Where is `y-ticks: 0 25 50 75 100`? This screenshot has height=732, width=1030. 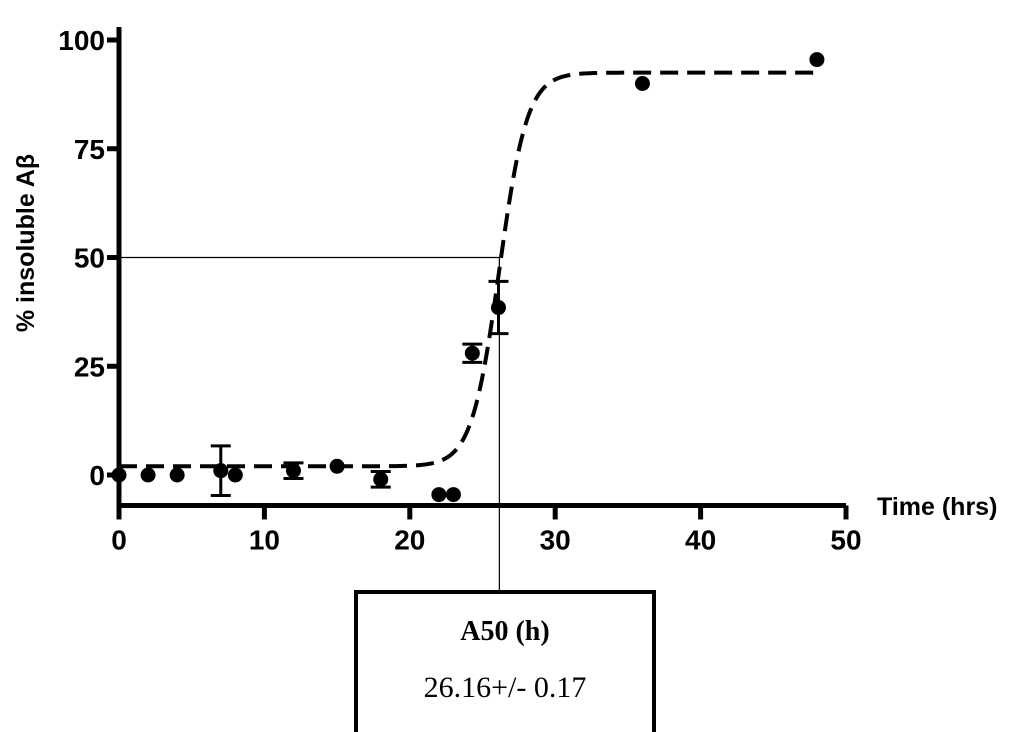
y-ticks: 0 25 50 75 100 is located at coordinates (88, 258).